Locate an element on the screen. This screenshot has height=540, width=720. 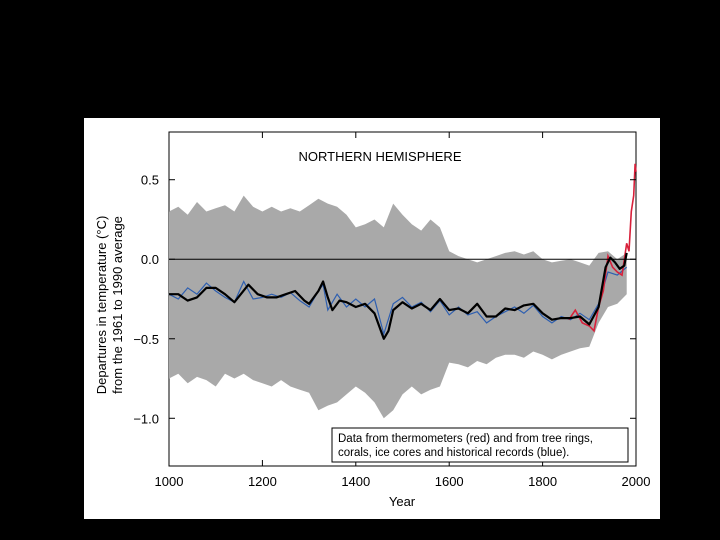
instrumental-series-line is located at coordinates (602, 248).